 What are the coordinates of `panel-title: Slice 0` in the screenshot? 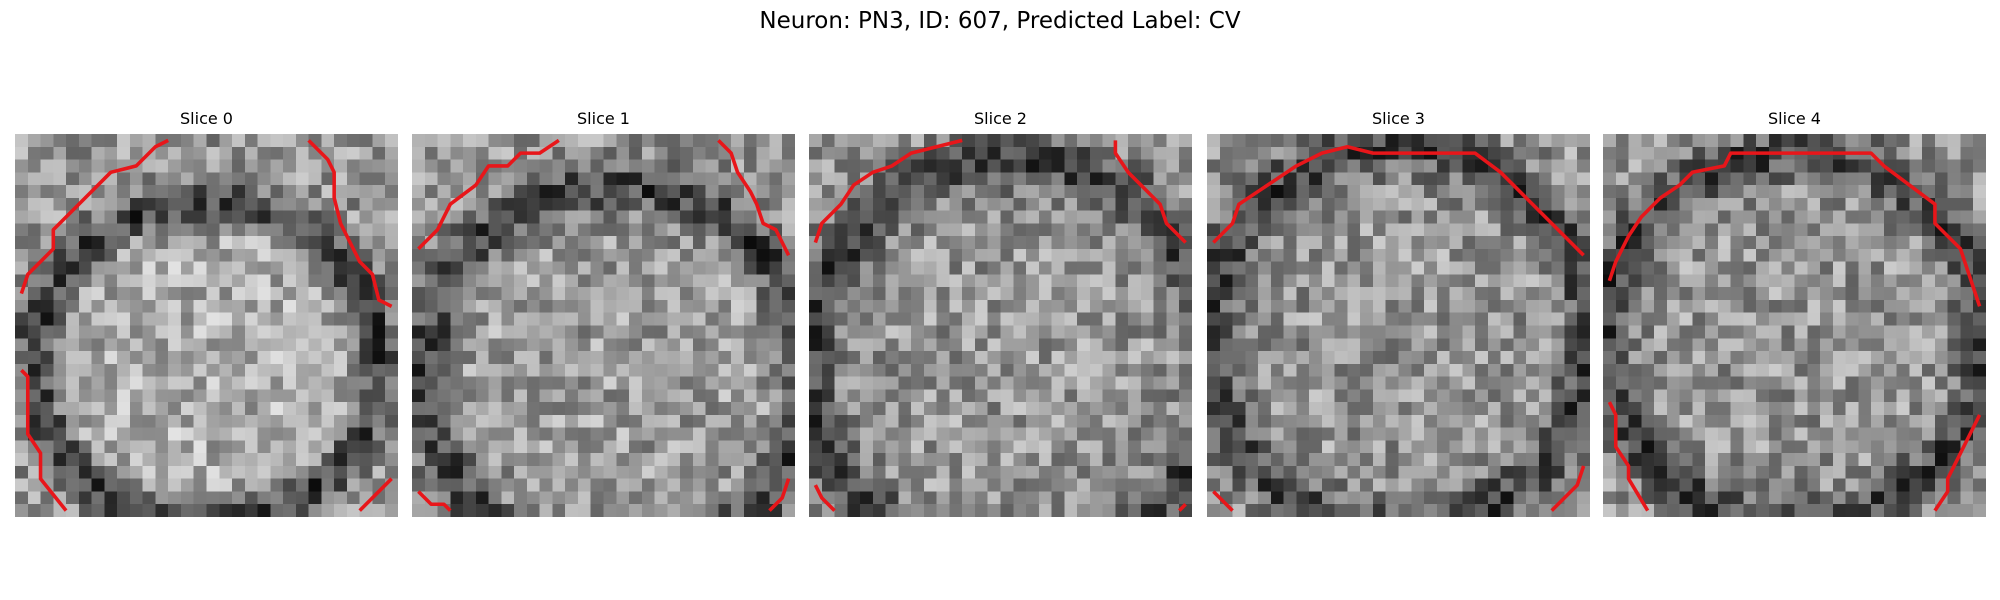 It's located at (206, 118).